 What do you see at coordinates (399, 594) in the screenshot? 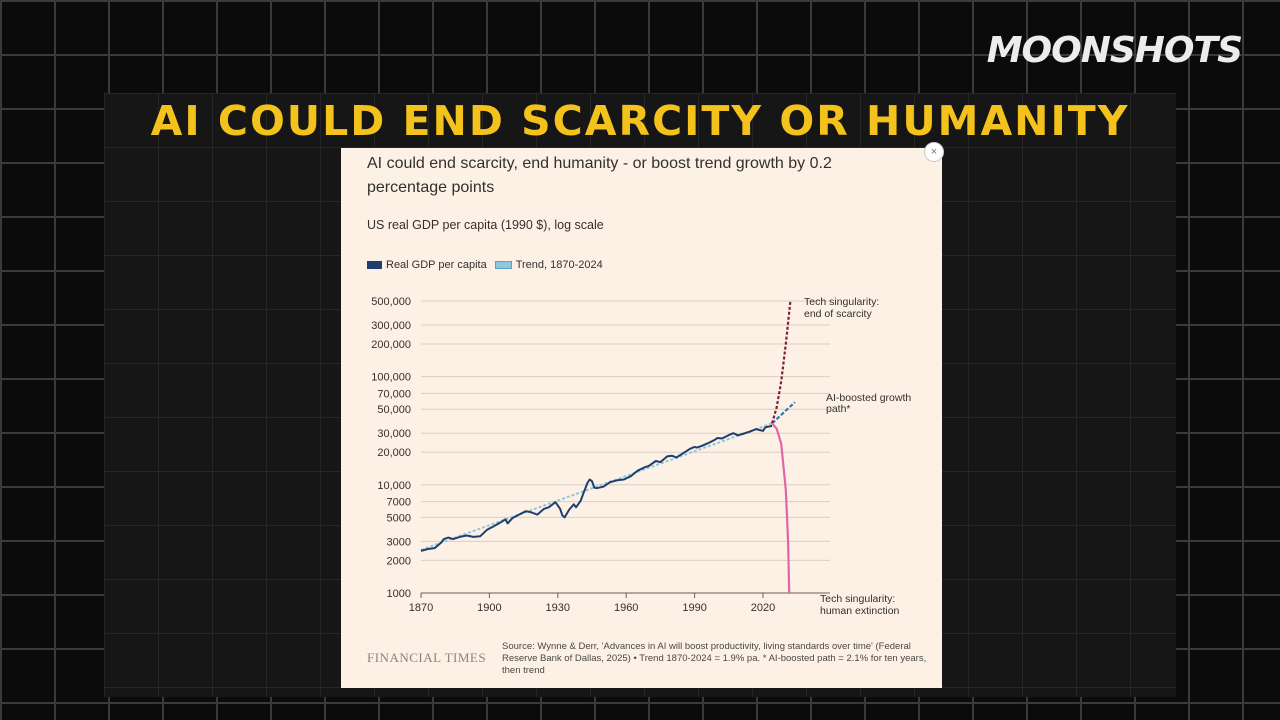
I see `y-tick-label: 1000` at bounding box center [399, 594].